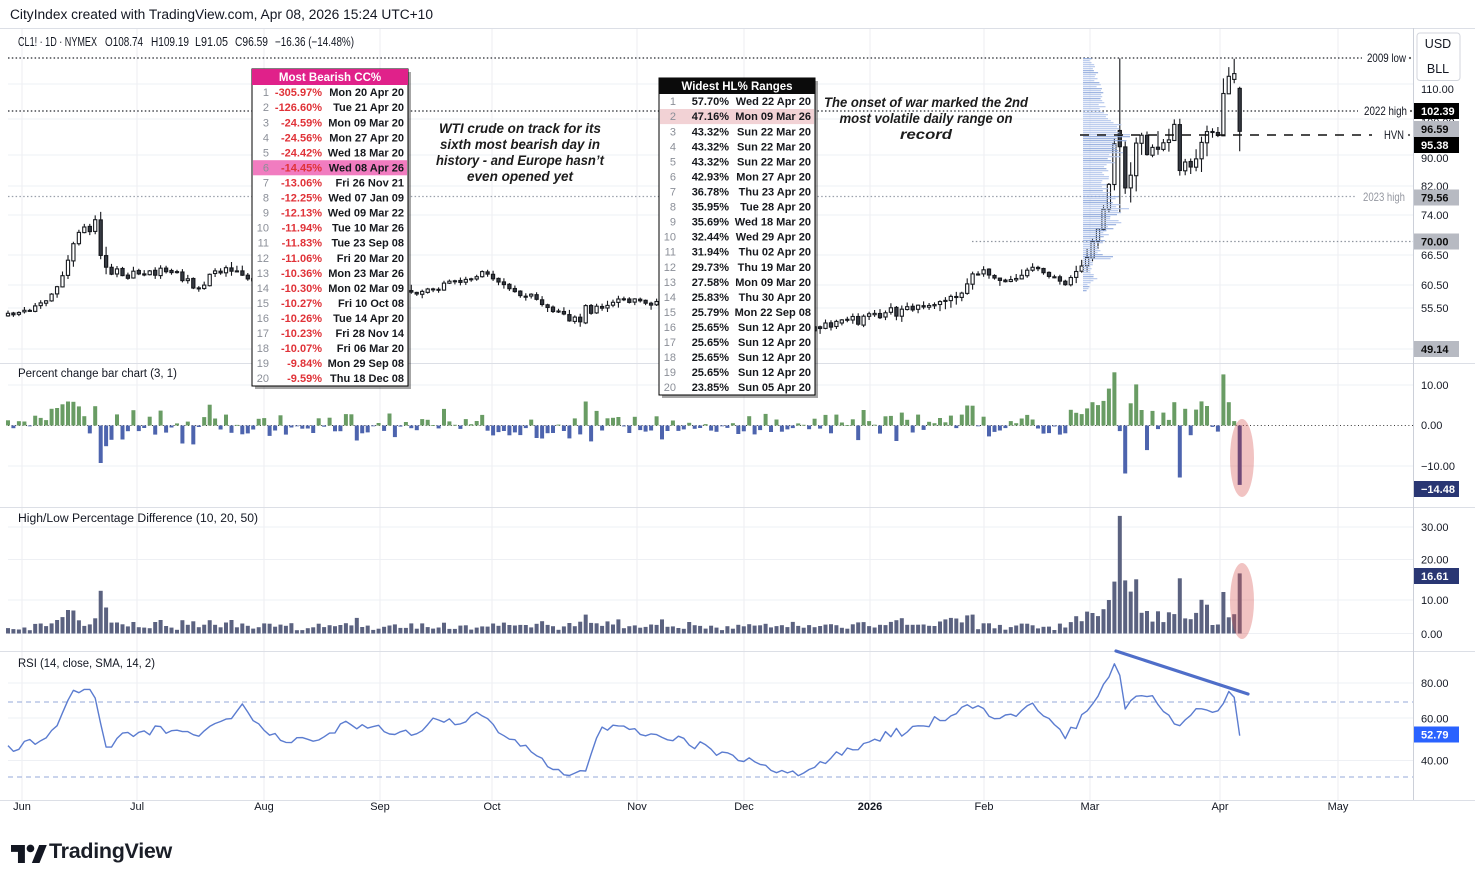  What do you see at coordinates (263, 319) in the screenshot?
I see `svg-text: 16` at bounding box center [263, 319].